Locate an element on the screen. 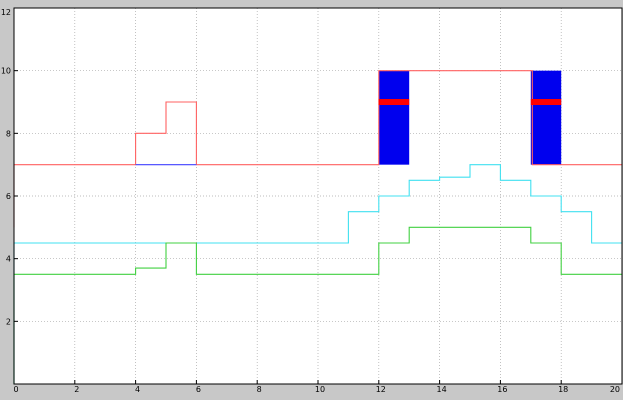 Image resolution: width=623 pixels, height=400 pixels. x-tick-label: 18 is located at coordinates (563, 389).